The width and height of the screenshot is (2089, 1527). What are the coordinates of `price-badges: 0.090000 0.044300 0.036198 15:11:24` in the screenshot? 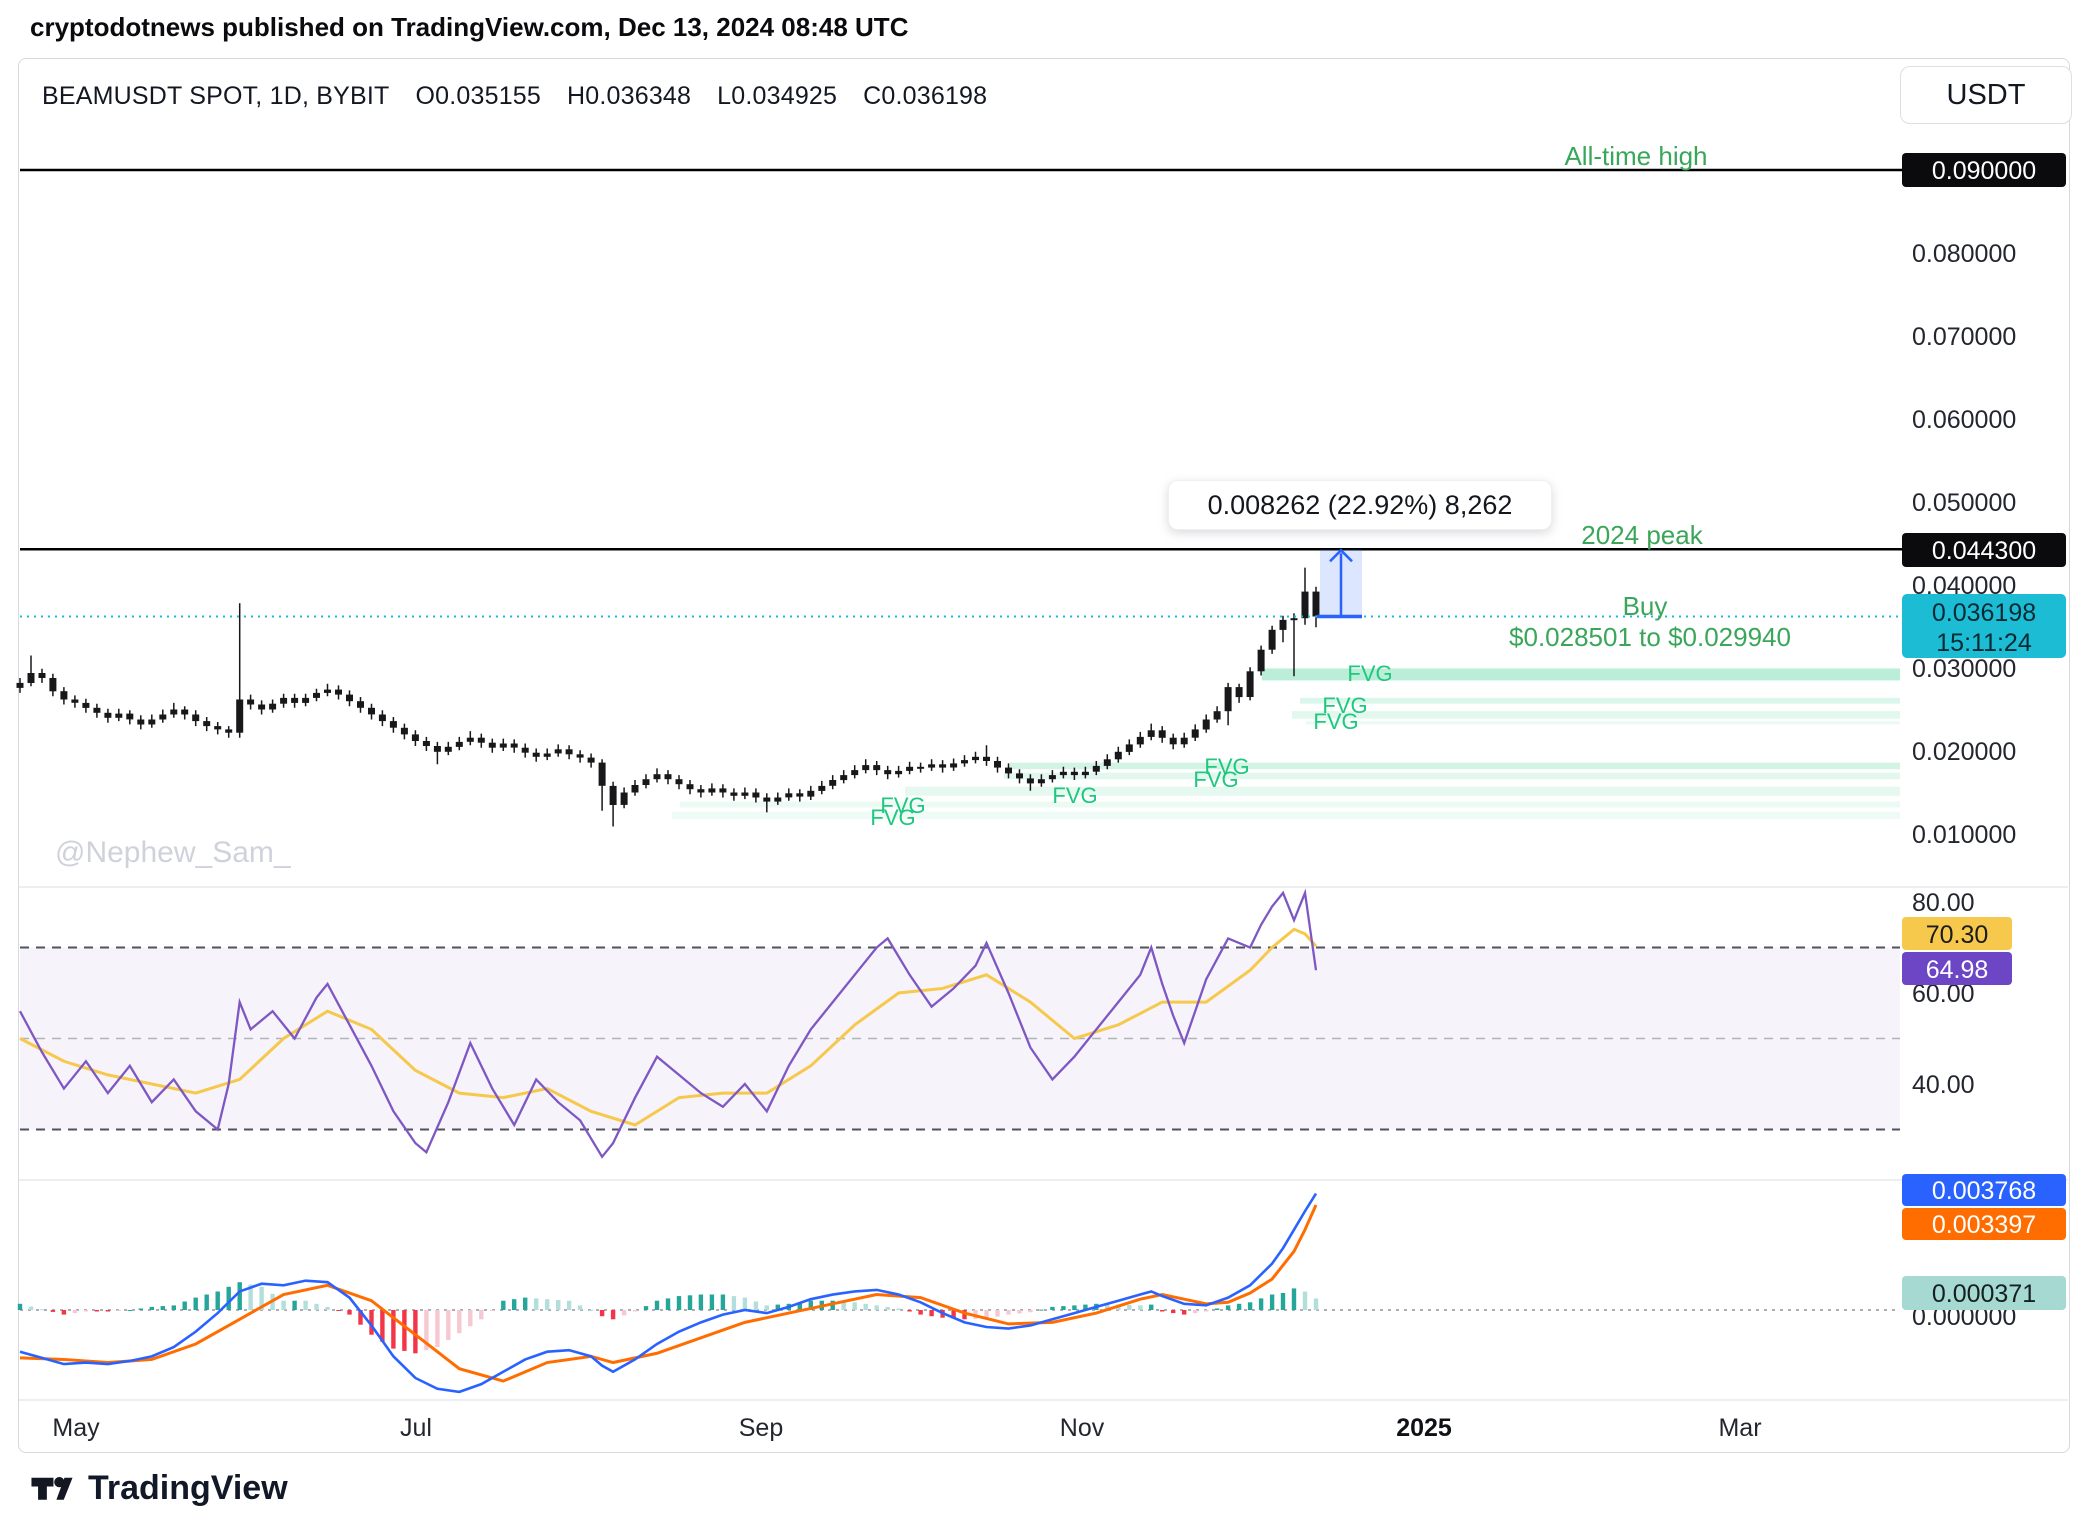 It's located at (1984, 405).